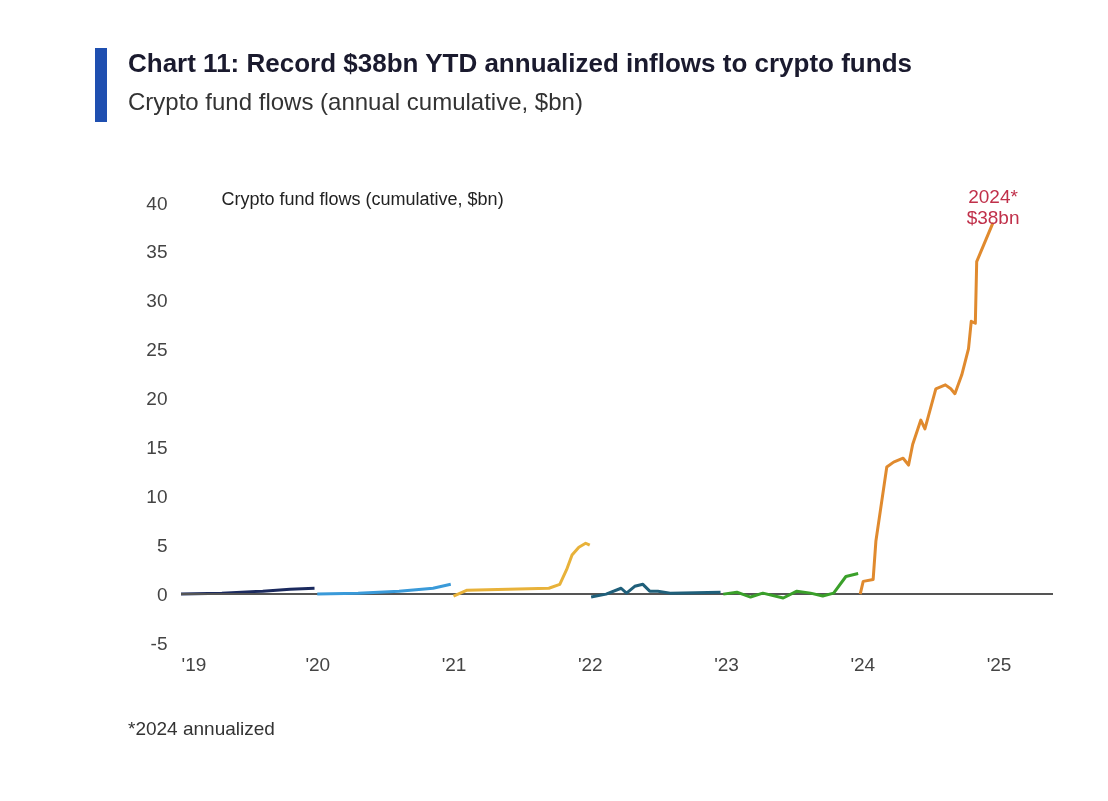  I want to click on y-tick-label: 40, so click(157, 203).